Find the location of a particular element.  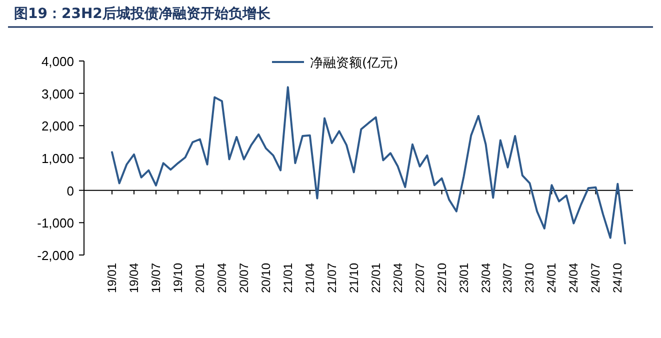

x-tick-label: 23/10 is located at coordinates (529, 278).